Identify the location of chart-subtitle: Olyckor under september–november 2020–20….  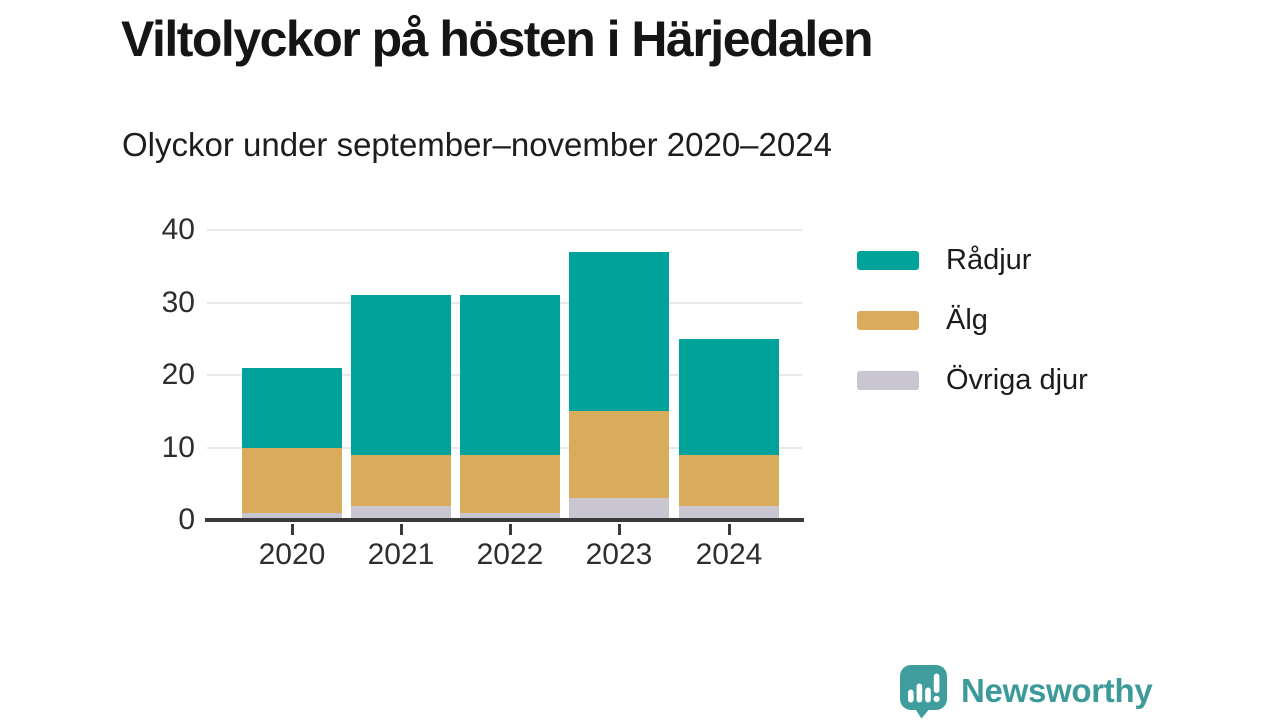
(477, 144).